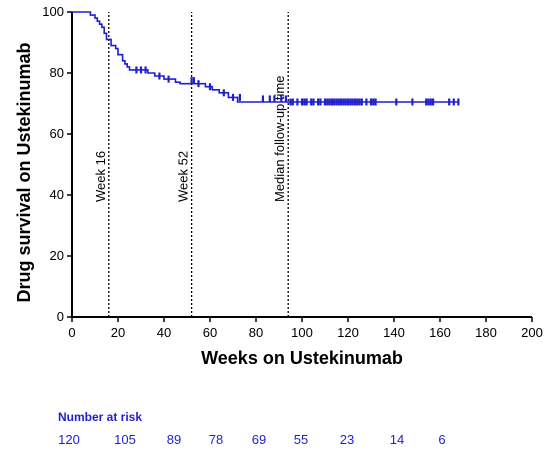 This screenshot has height=453, width=550. Describe the element at coordinates (275, 425) in the screenshot. I see `risk-table: Number at risk 120 105 89 78 69 55 23 14 6` at that location.